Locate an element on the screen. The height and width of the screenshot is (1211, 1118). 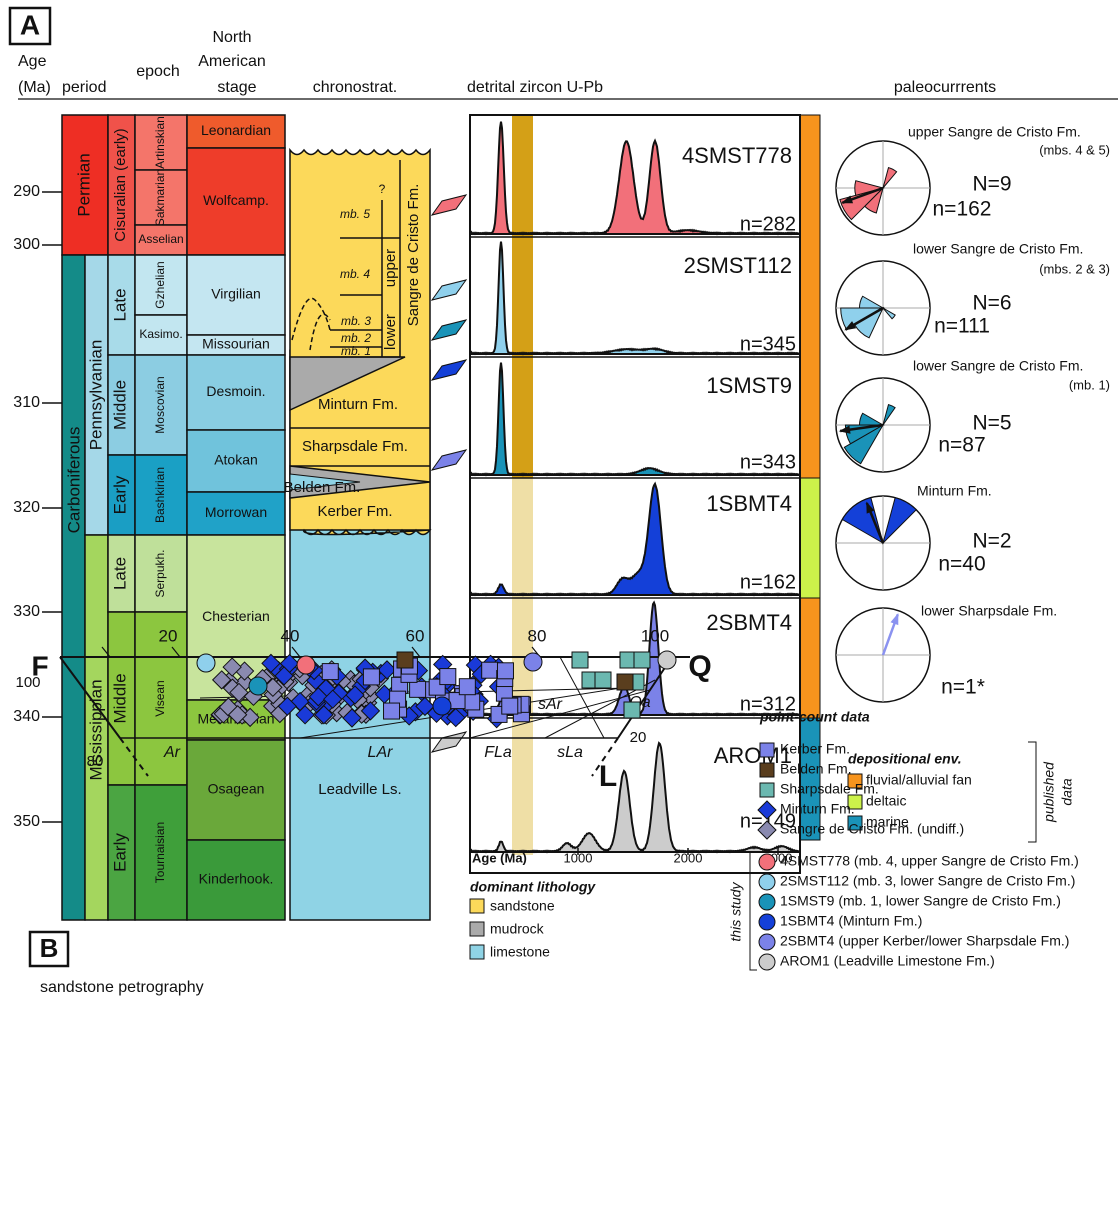
na-stage-label: Wolfcamp. is located at coordinates (236, 200).